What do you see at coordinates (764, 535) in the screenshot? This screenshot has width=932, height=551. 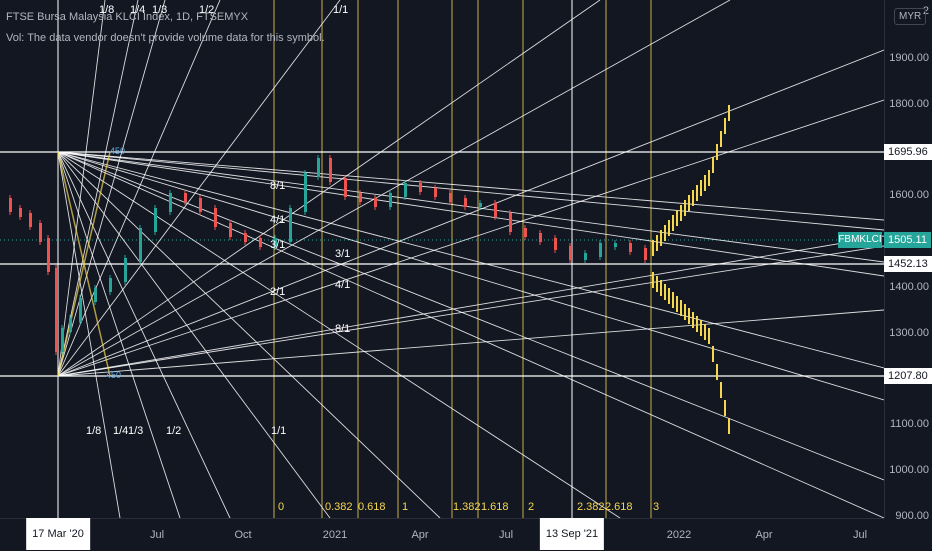 I see `time-tick: Apr` at bounding box center [764, 535].